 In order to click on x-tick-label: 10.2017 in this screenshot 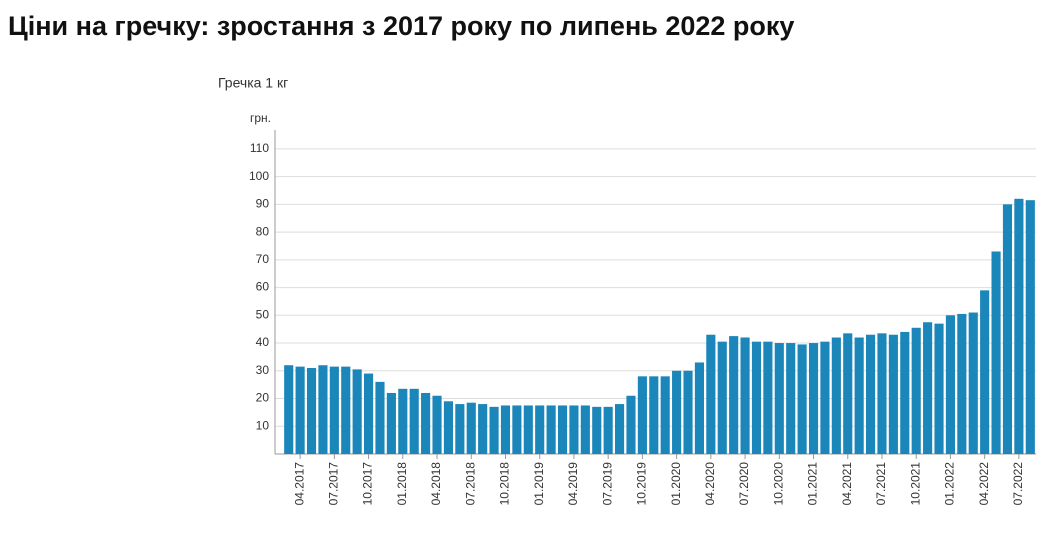, I will do `click(368, 484)`.